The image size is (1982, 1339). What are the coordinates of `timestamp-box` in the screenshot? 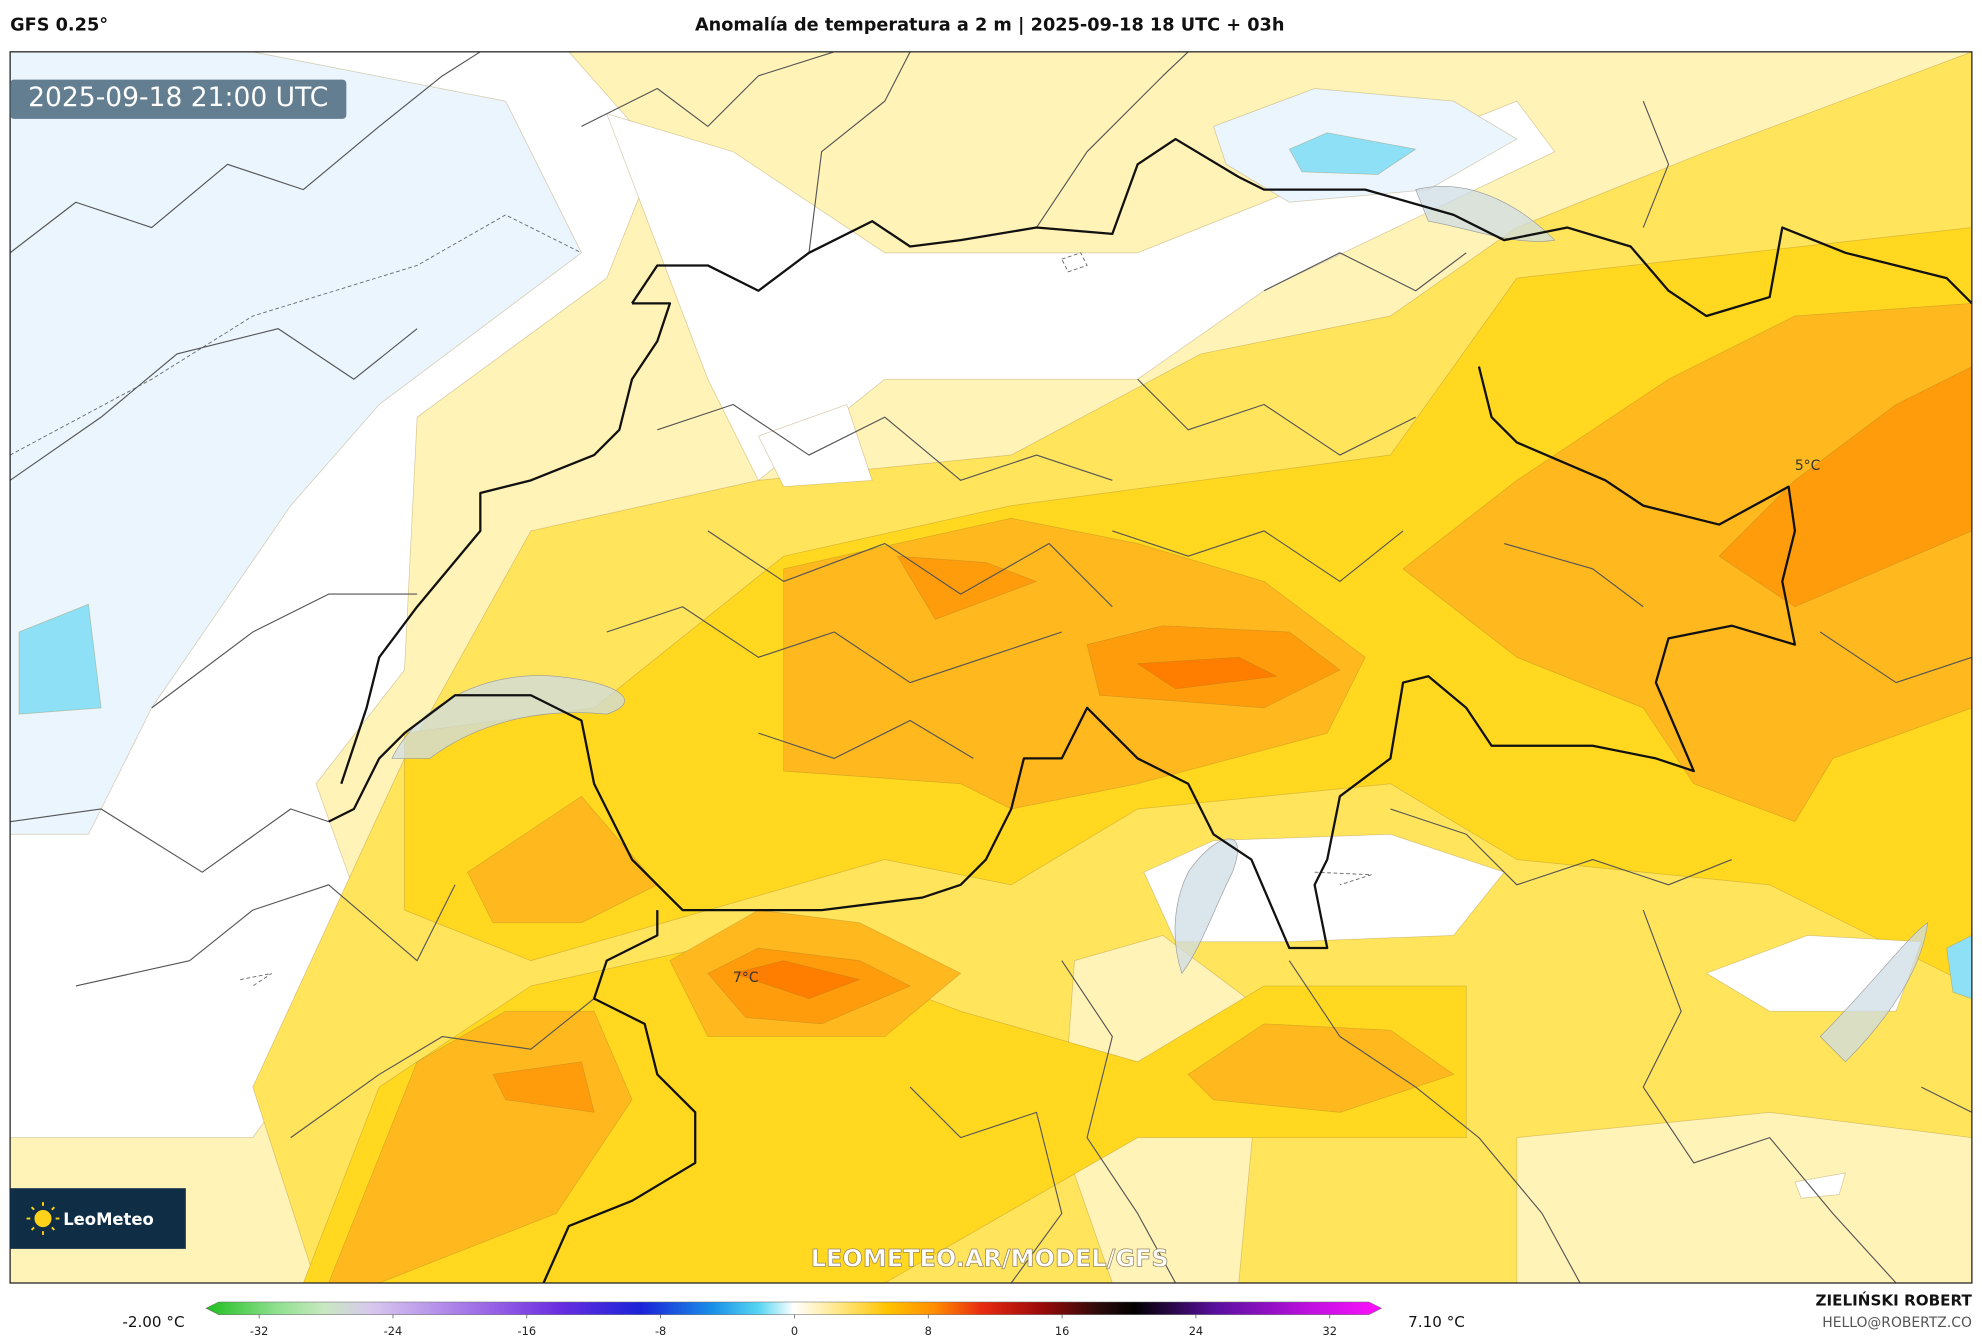 It's located at (178, 99).